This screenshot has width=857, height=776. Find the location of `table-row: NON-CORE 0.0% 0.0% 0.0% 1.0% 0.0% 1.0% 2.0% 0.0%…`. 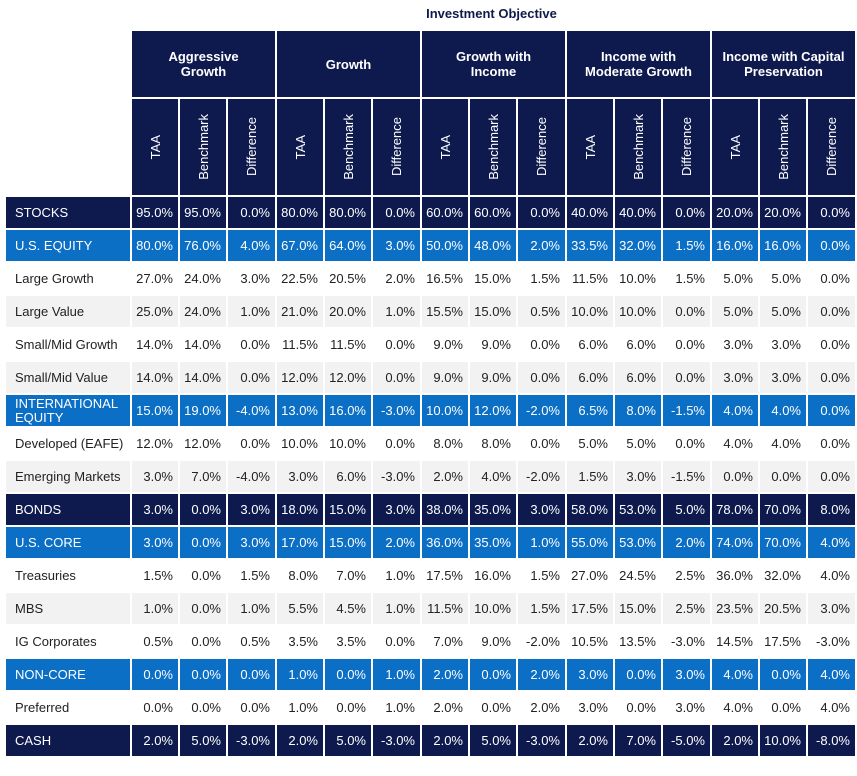

table-row: NON-CORE 0.0% 0.0% 0.0% 1.0% 0.0% 1.0% 2.0% 0.0%… is located at coordinates (430, 674).